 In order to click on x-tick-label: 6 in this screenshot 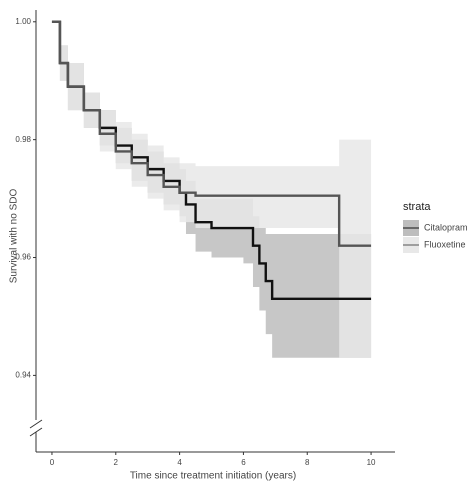, I will do `click(243, 462)`.